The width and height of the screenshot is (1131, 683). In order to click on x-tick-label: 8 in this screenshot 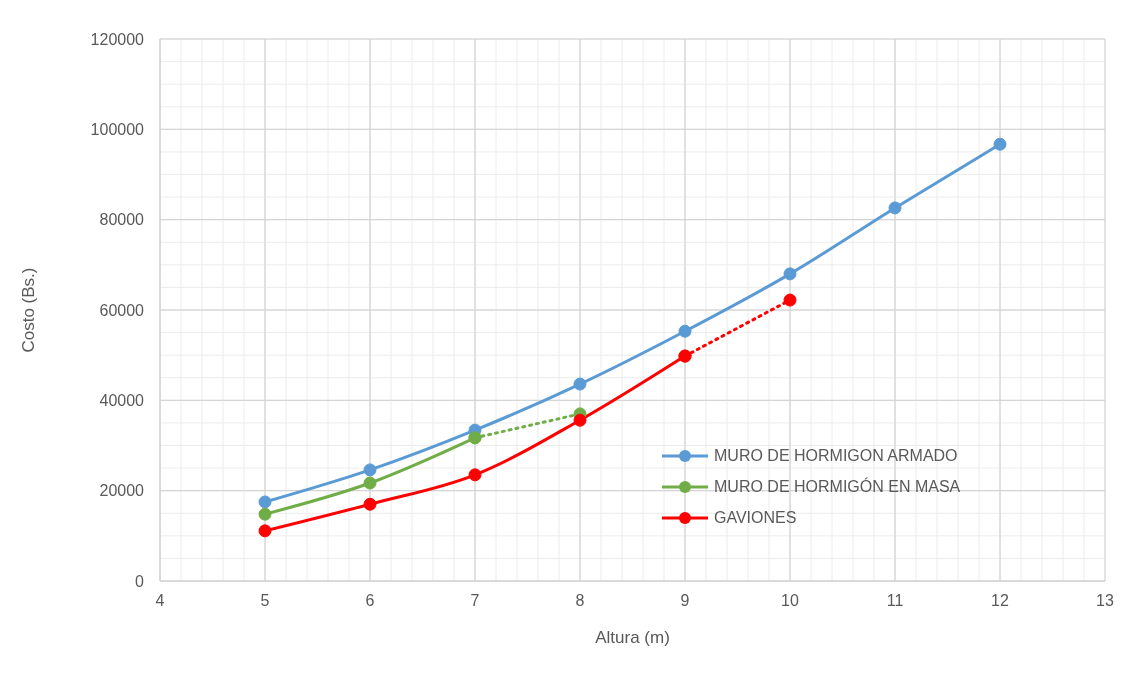, I will do `click(580, 601)`.